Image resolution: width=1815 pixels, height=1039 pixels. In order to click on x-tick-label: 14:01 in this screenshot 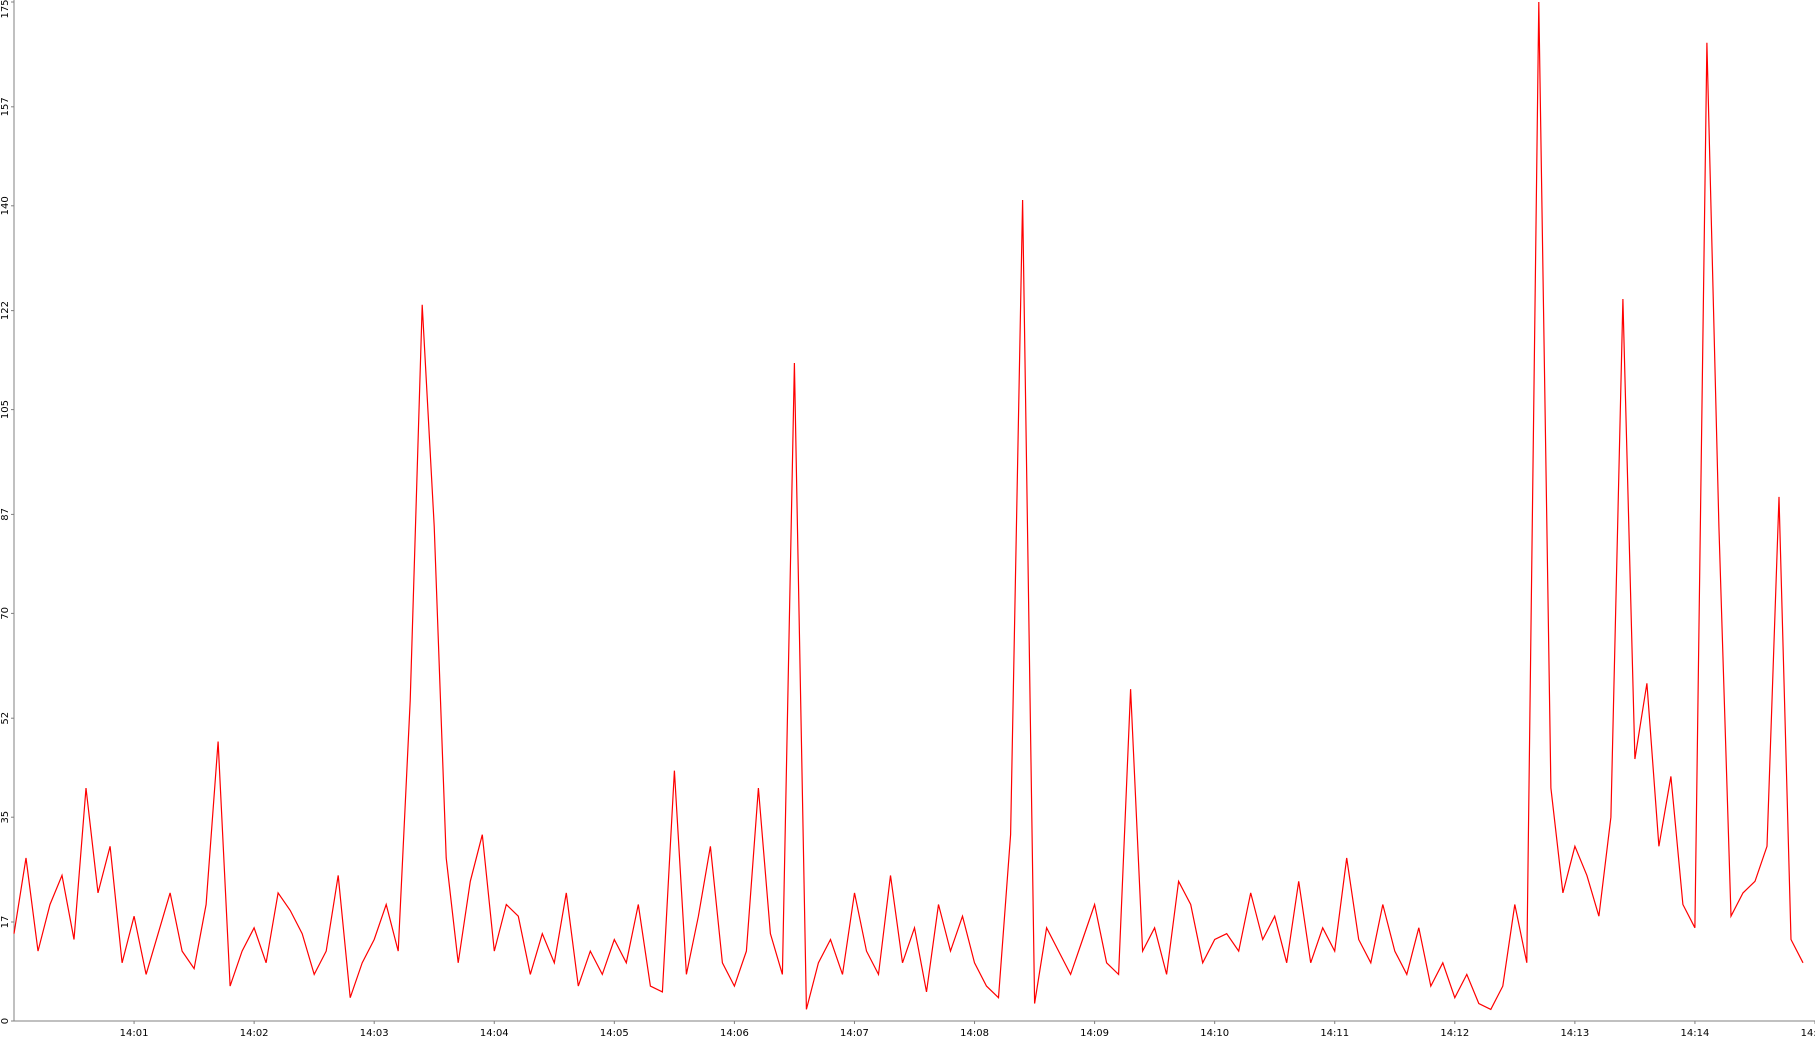, I will do `click(134, 1033)`.